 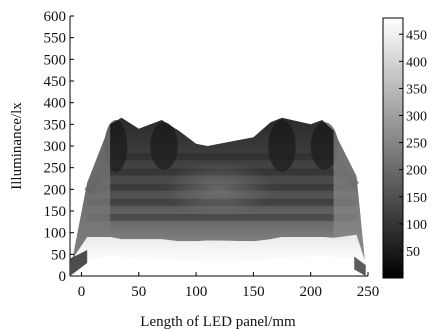 What do you see at coordinates (55, 212) in the screenshot?
I see `y-tick-label: 150` at bounding box center [55, 212].